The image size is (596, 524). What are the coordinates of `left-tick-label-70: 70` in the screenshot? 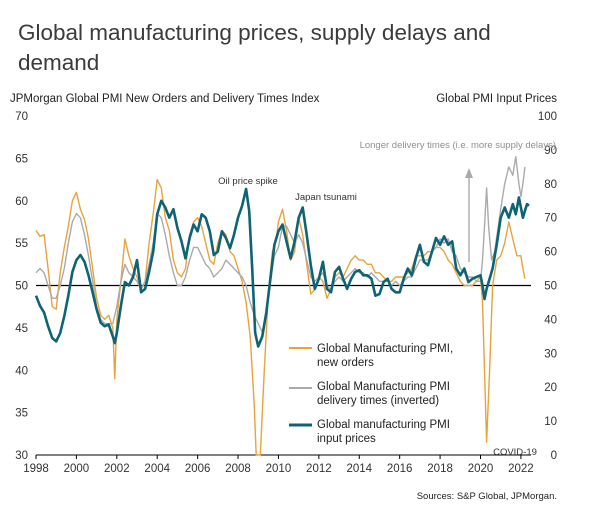 It's located at (21, 117).